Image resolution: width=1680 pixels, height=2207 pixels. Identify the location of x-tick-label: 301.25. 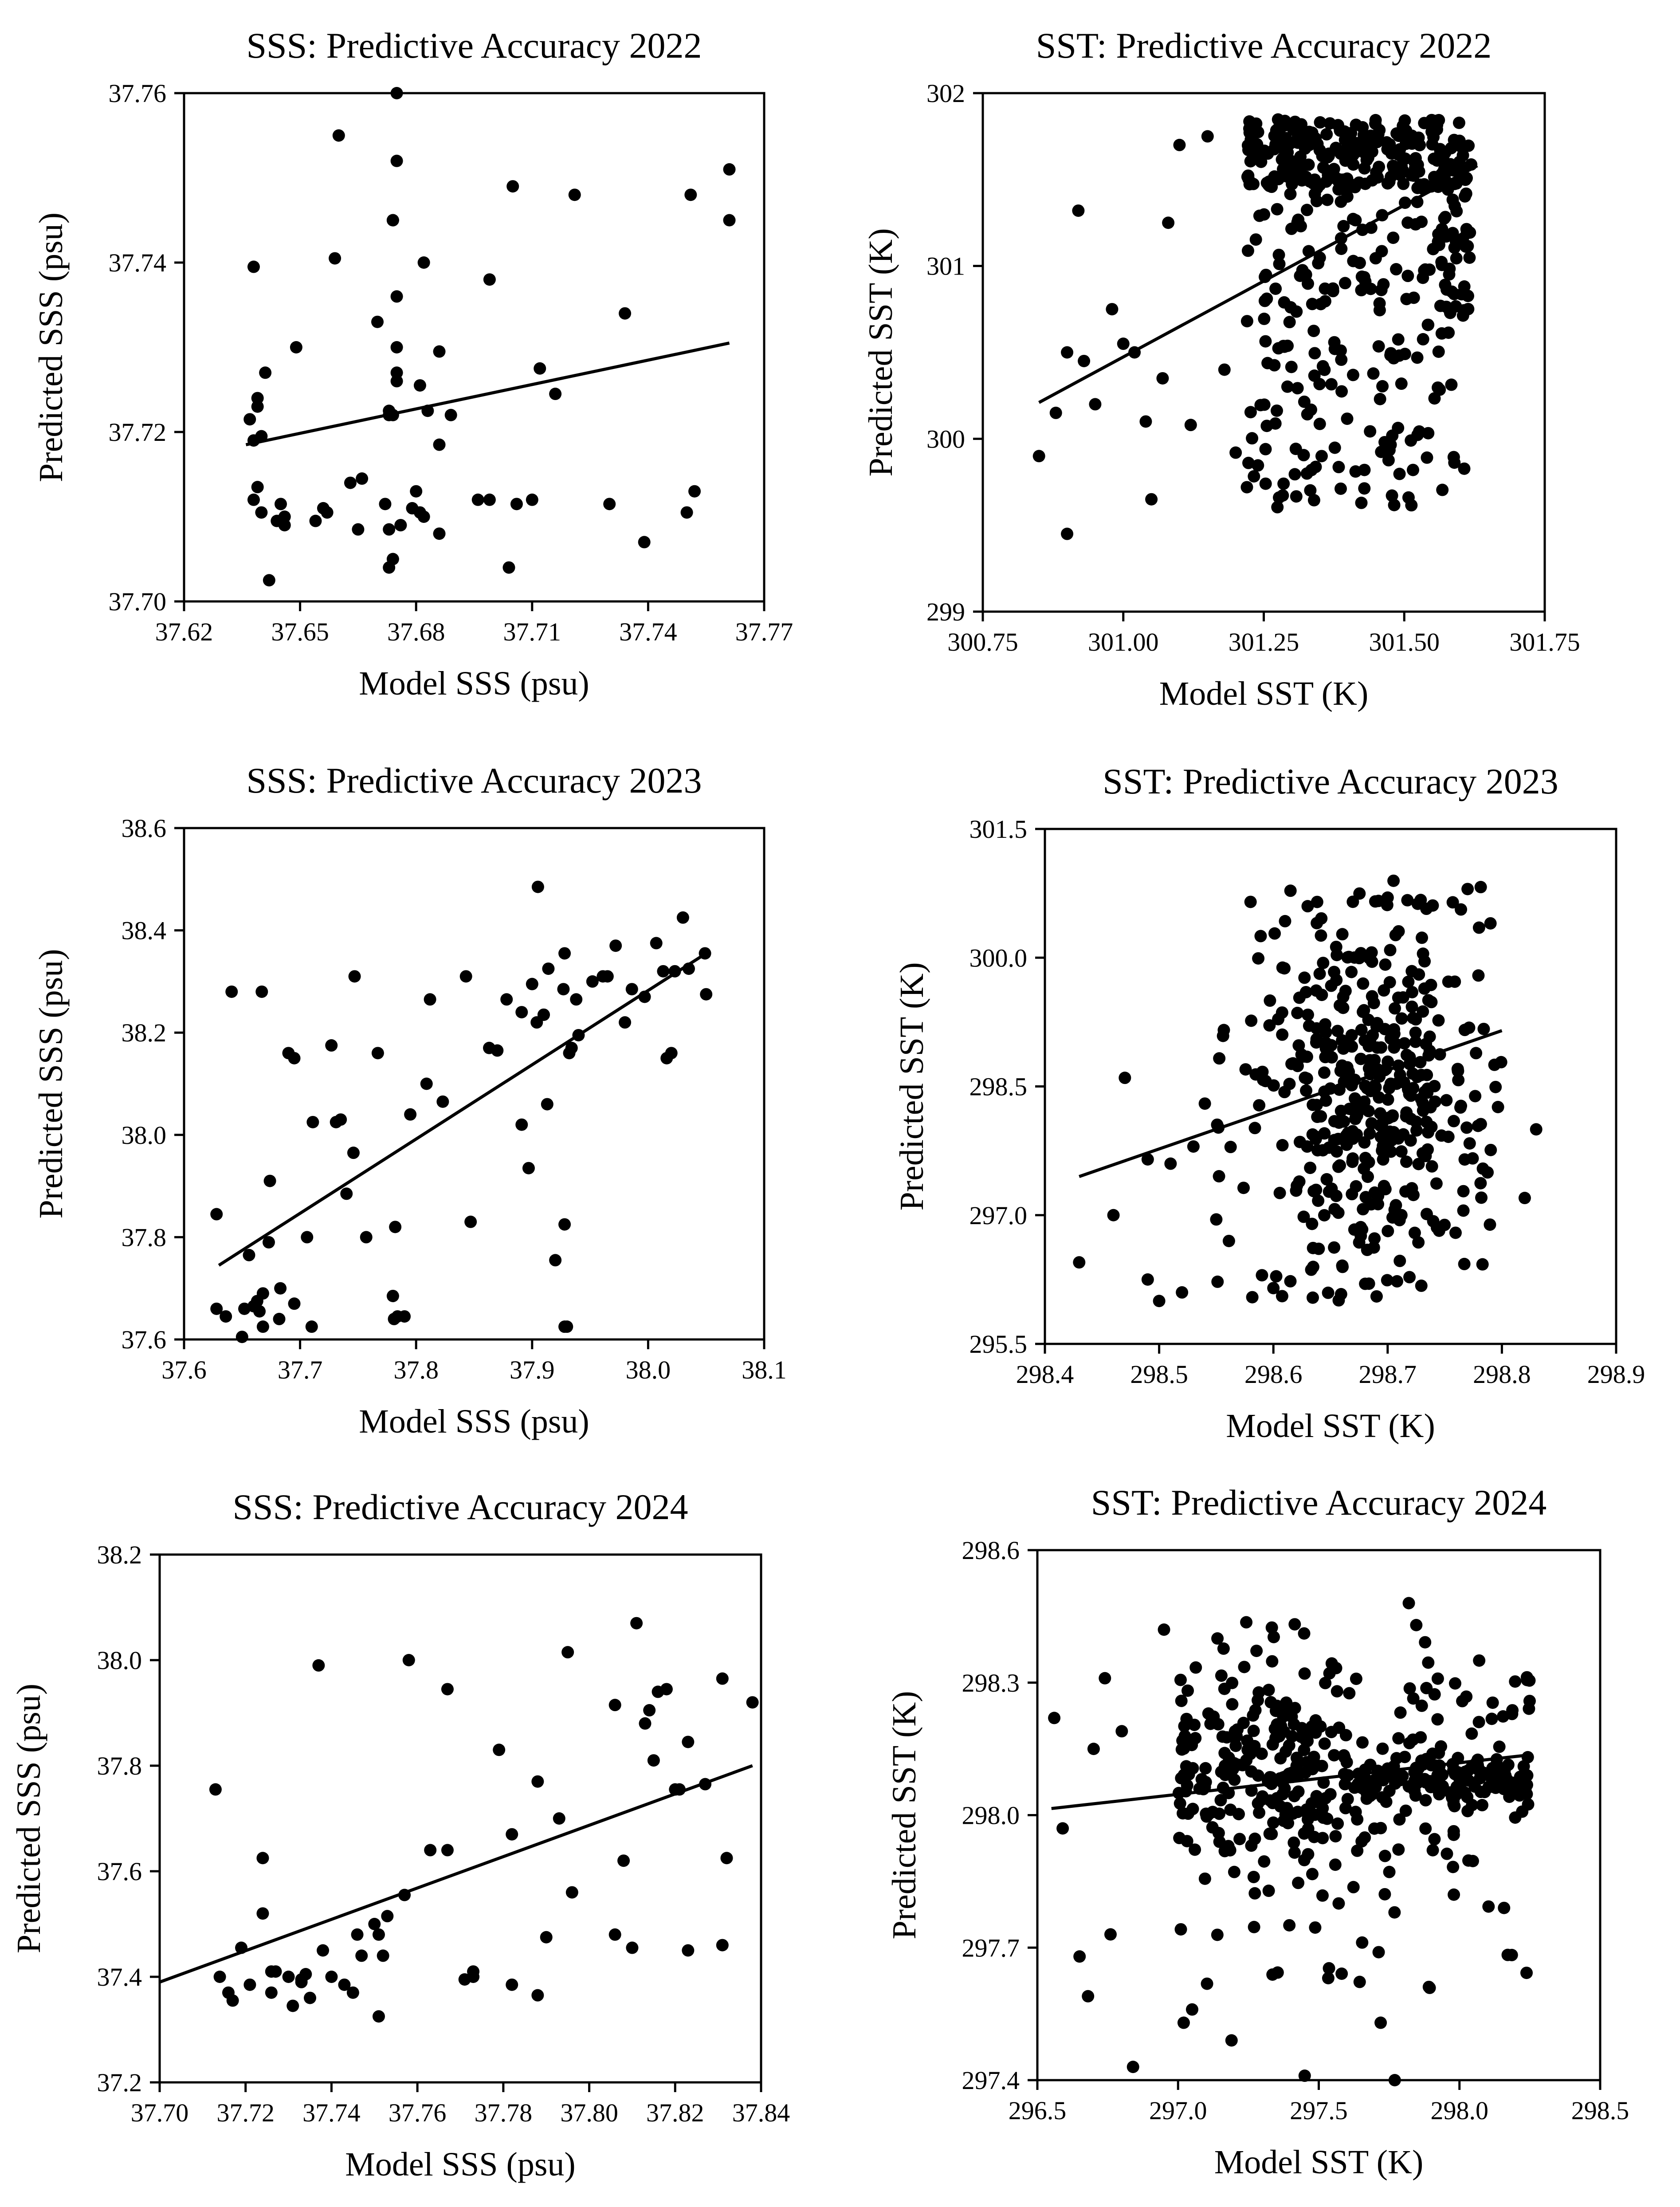
(1264, 642).